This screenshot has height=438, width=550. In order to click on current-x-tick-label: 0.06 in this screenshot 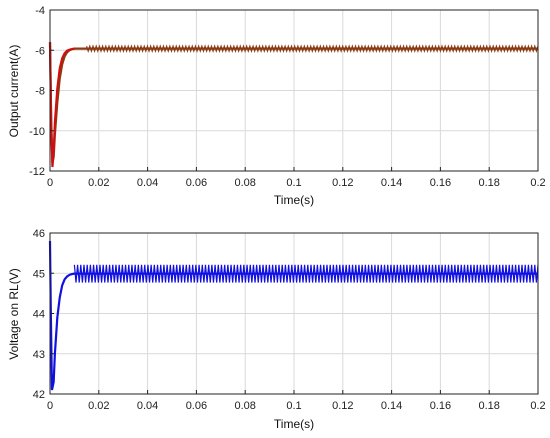, I will do `click(196, 183)`.